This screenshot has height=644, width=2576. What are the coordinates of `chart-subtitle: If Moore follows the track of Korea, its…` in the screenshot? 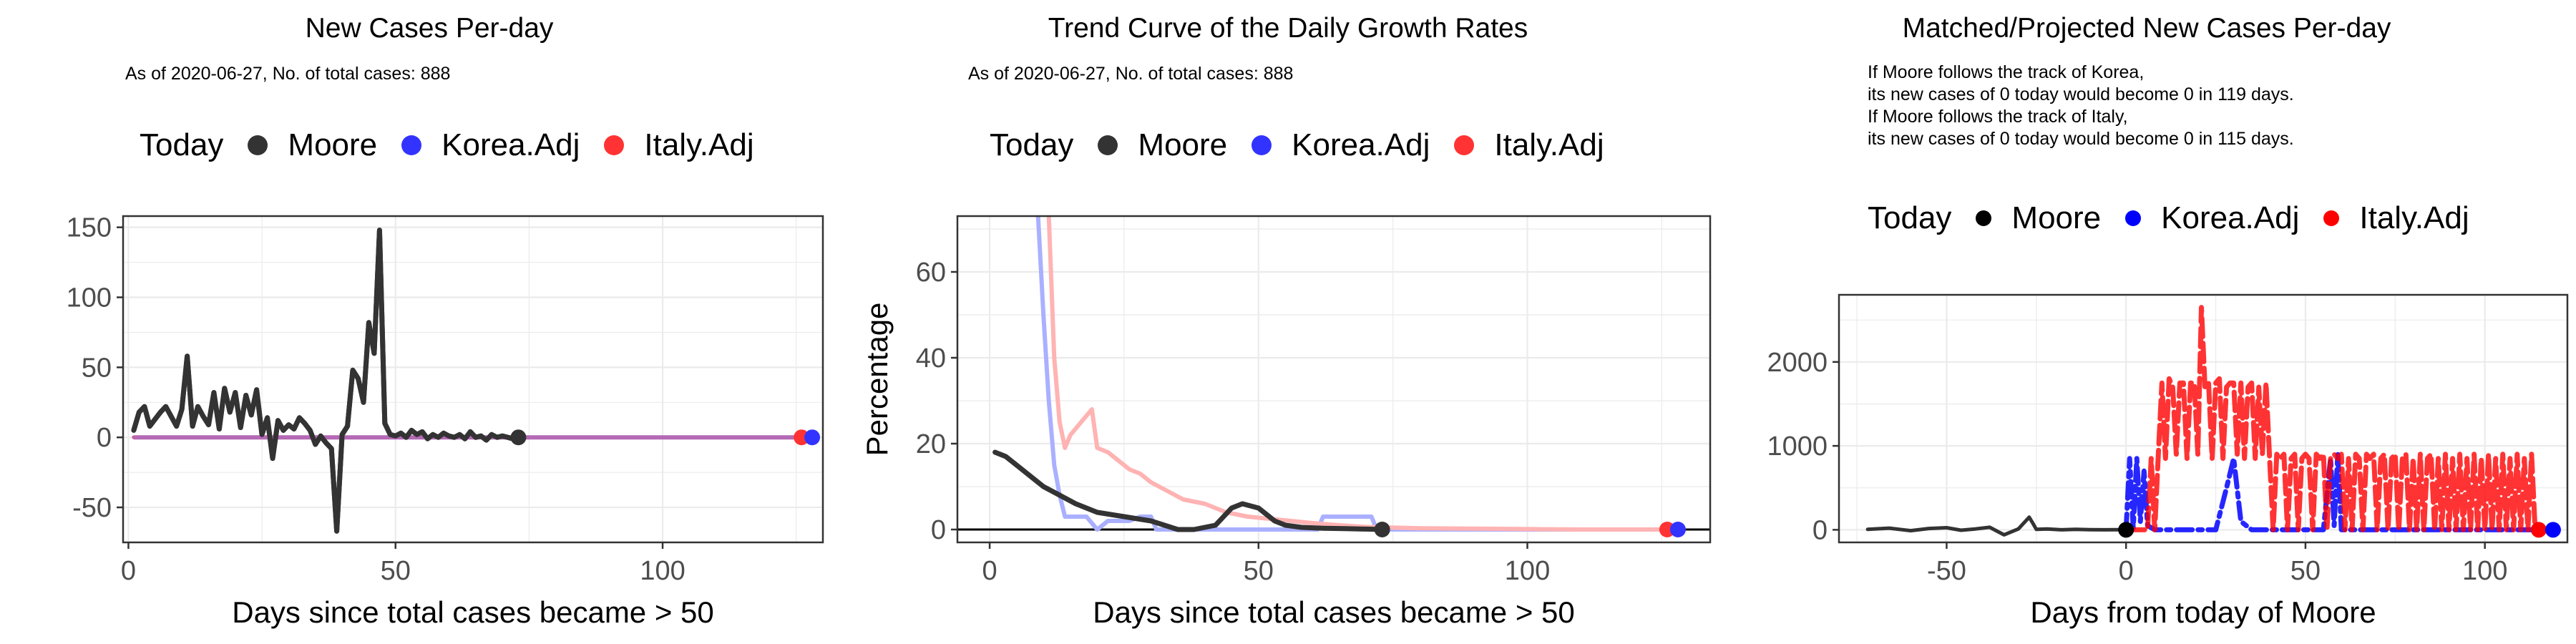 It's located at (2081, 105).